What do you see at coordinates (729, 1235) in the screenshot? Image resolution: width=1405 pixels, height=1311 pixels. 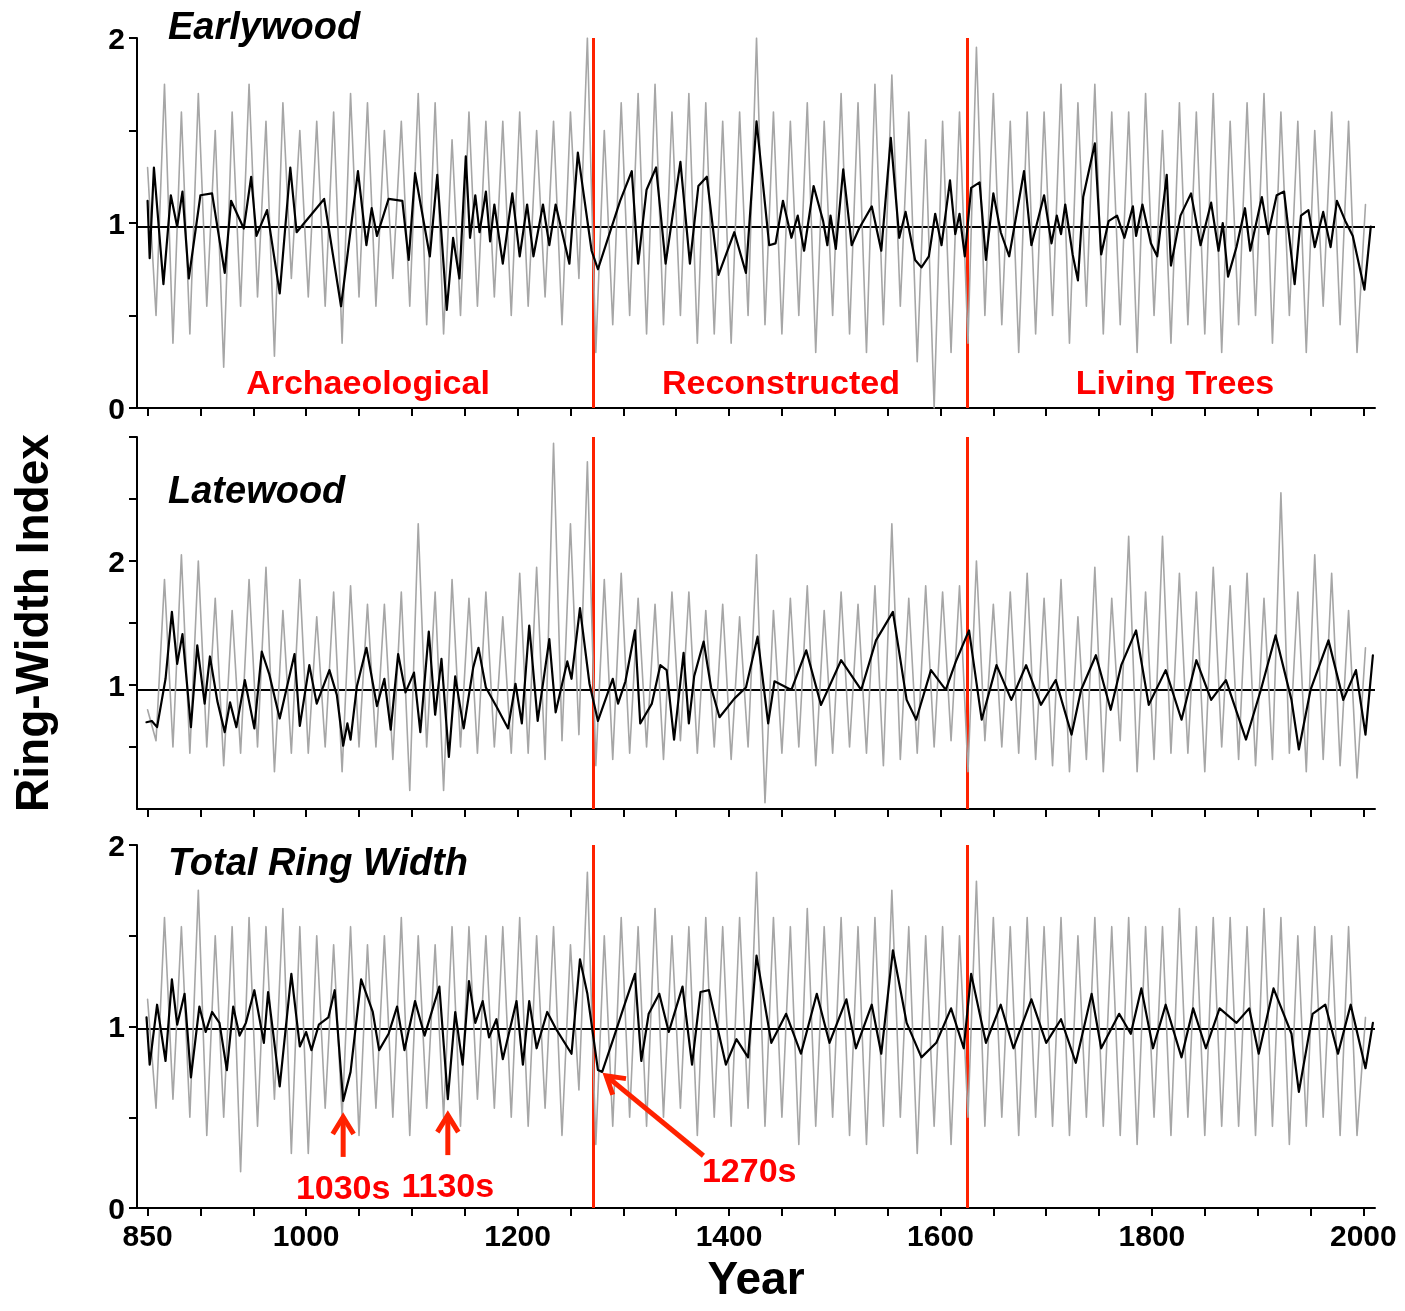 I see `x-tick-label: 1400` at bounding box center [729, 1235].